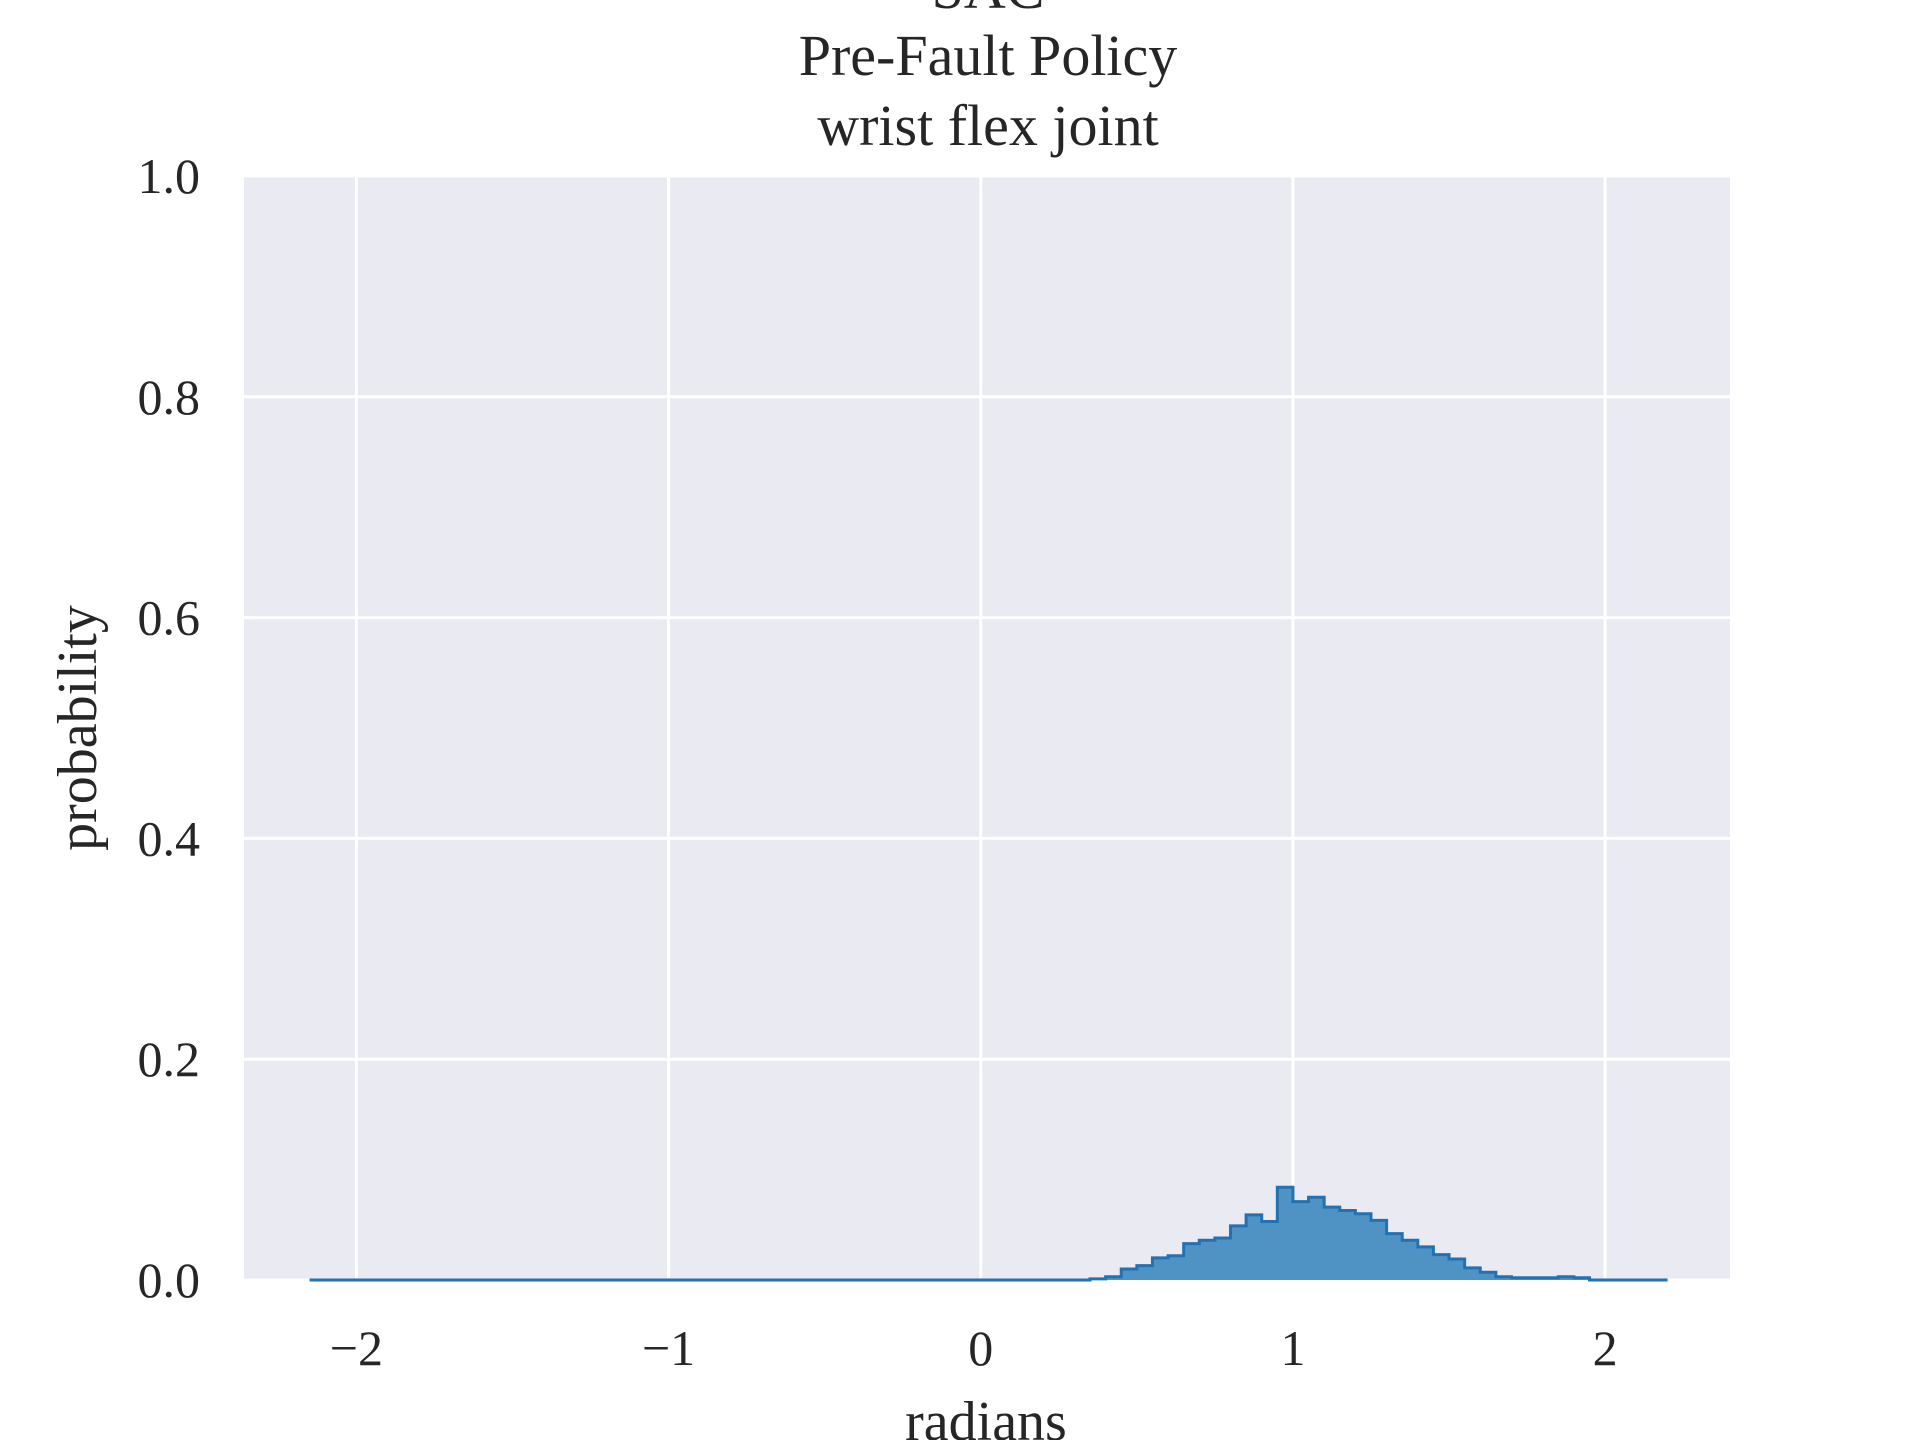 The height and width of the screenshot is (1440, 1920). I want to click on y-tick-label: 0.0, so click(169, 1280).